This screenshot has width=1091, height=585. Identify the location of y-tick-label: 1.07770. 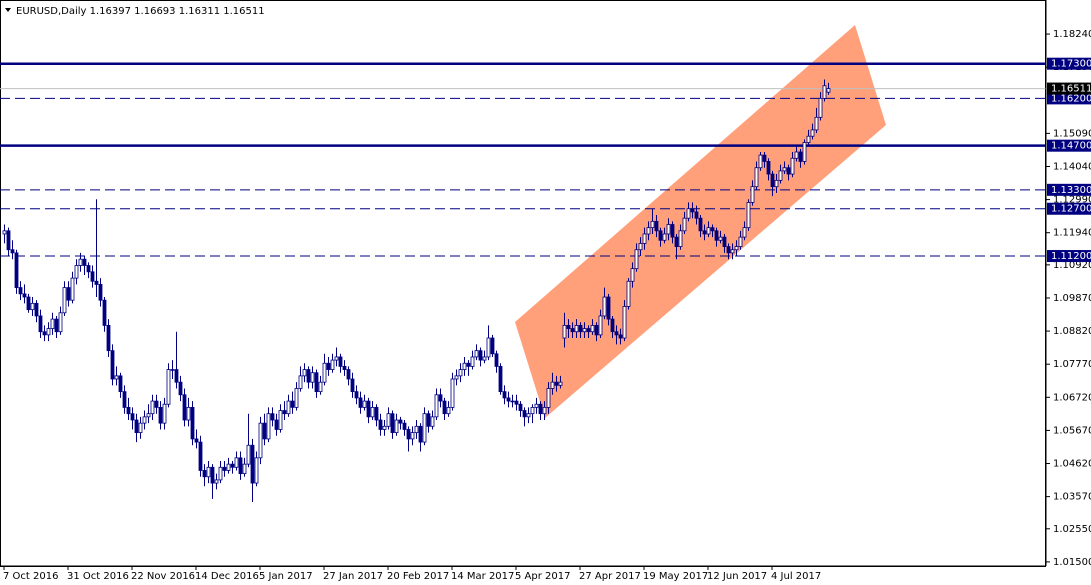
(1072, 364).